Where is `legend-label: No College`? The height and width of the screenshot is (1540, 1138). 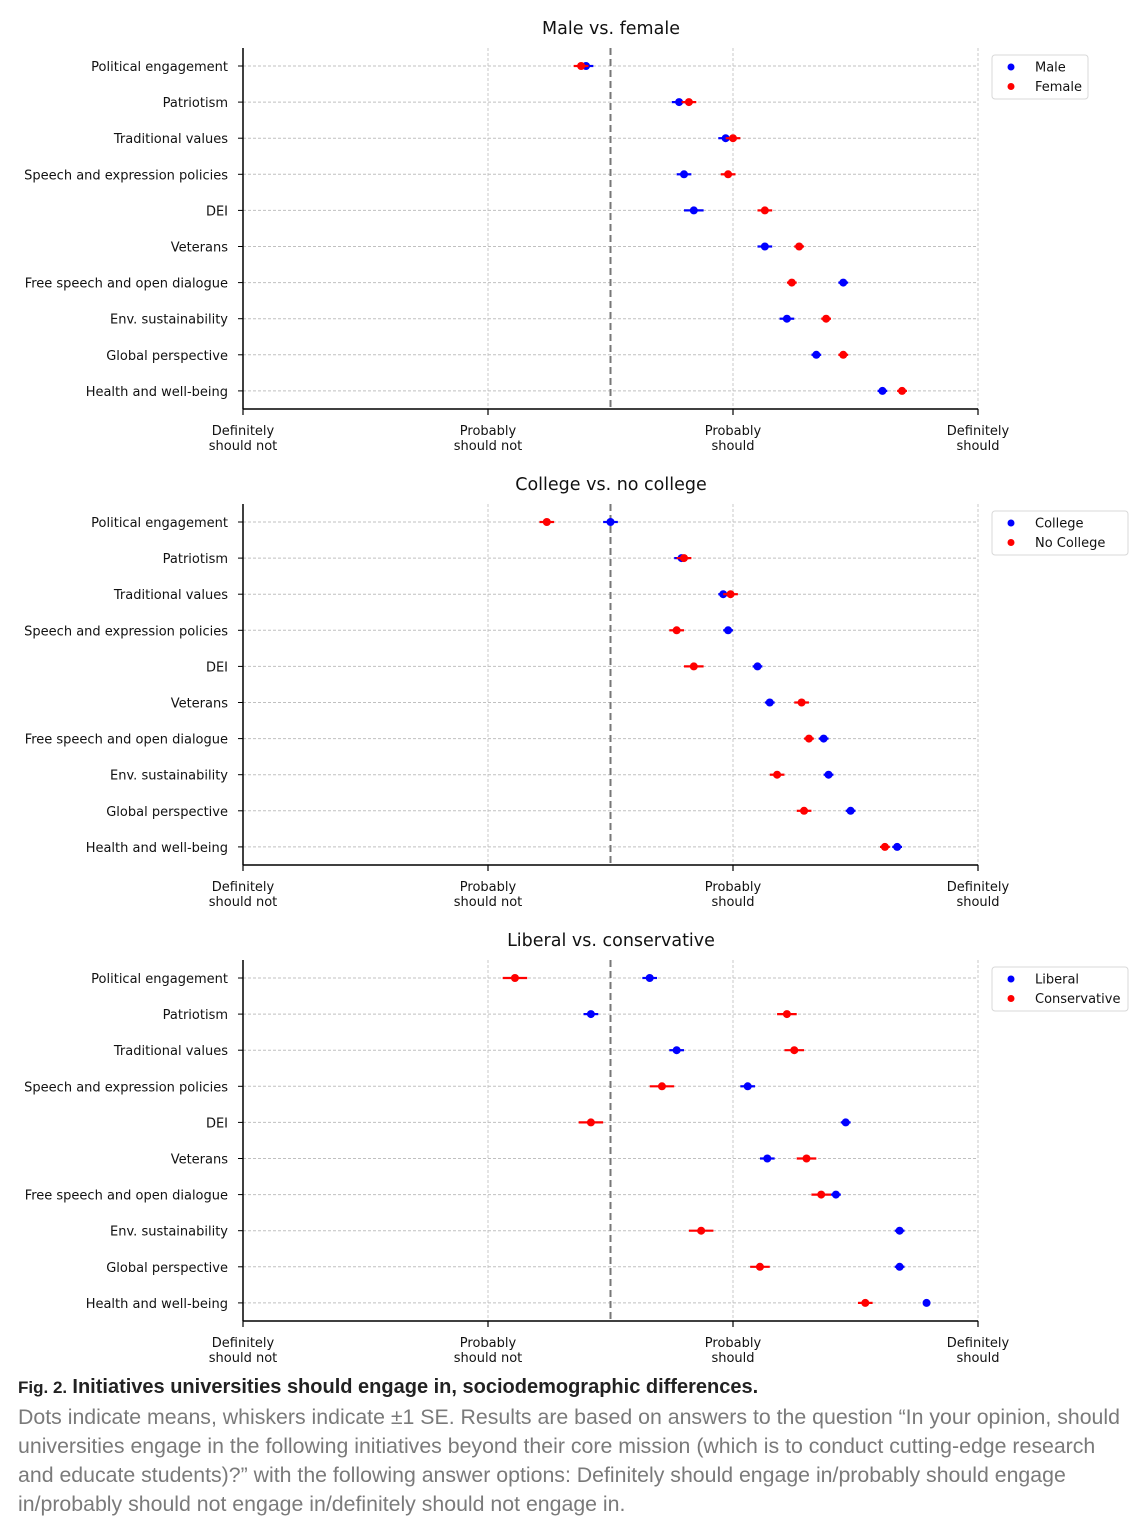 legend-label: No College is located at coordinates (1070, 543).